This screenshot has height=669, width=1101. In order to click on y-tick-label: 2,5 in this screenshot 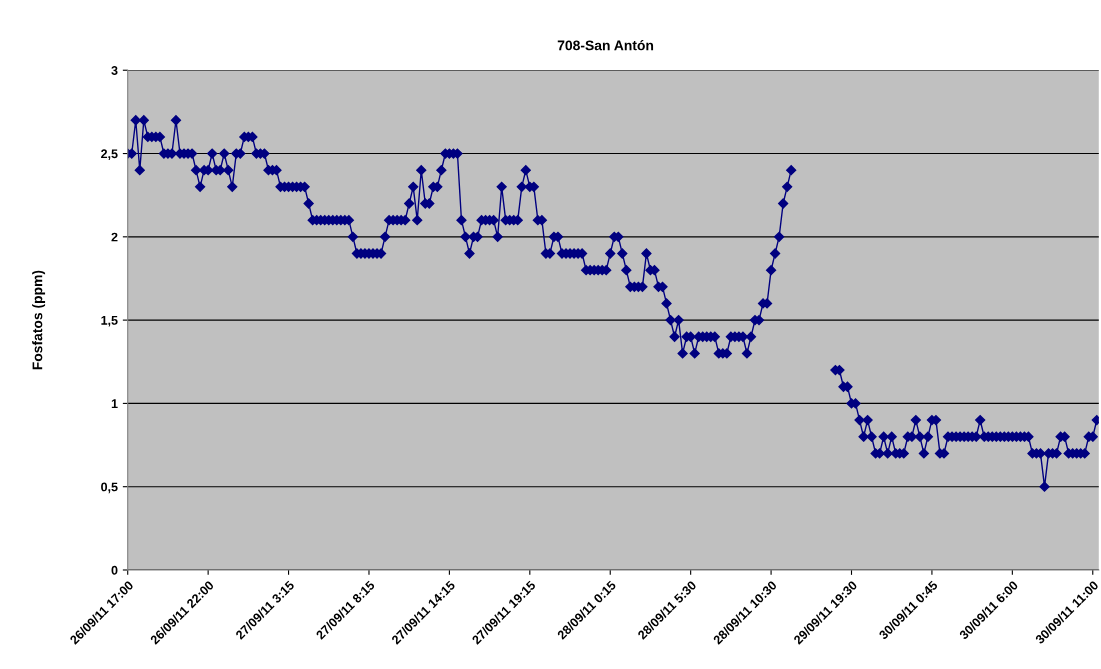, I will do `click(109, 154)`.